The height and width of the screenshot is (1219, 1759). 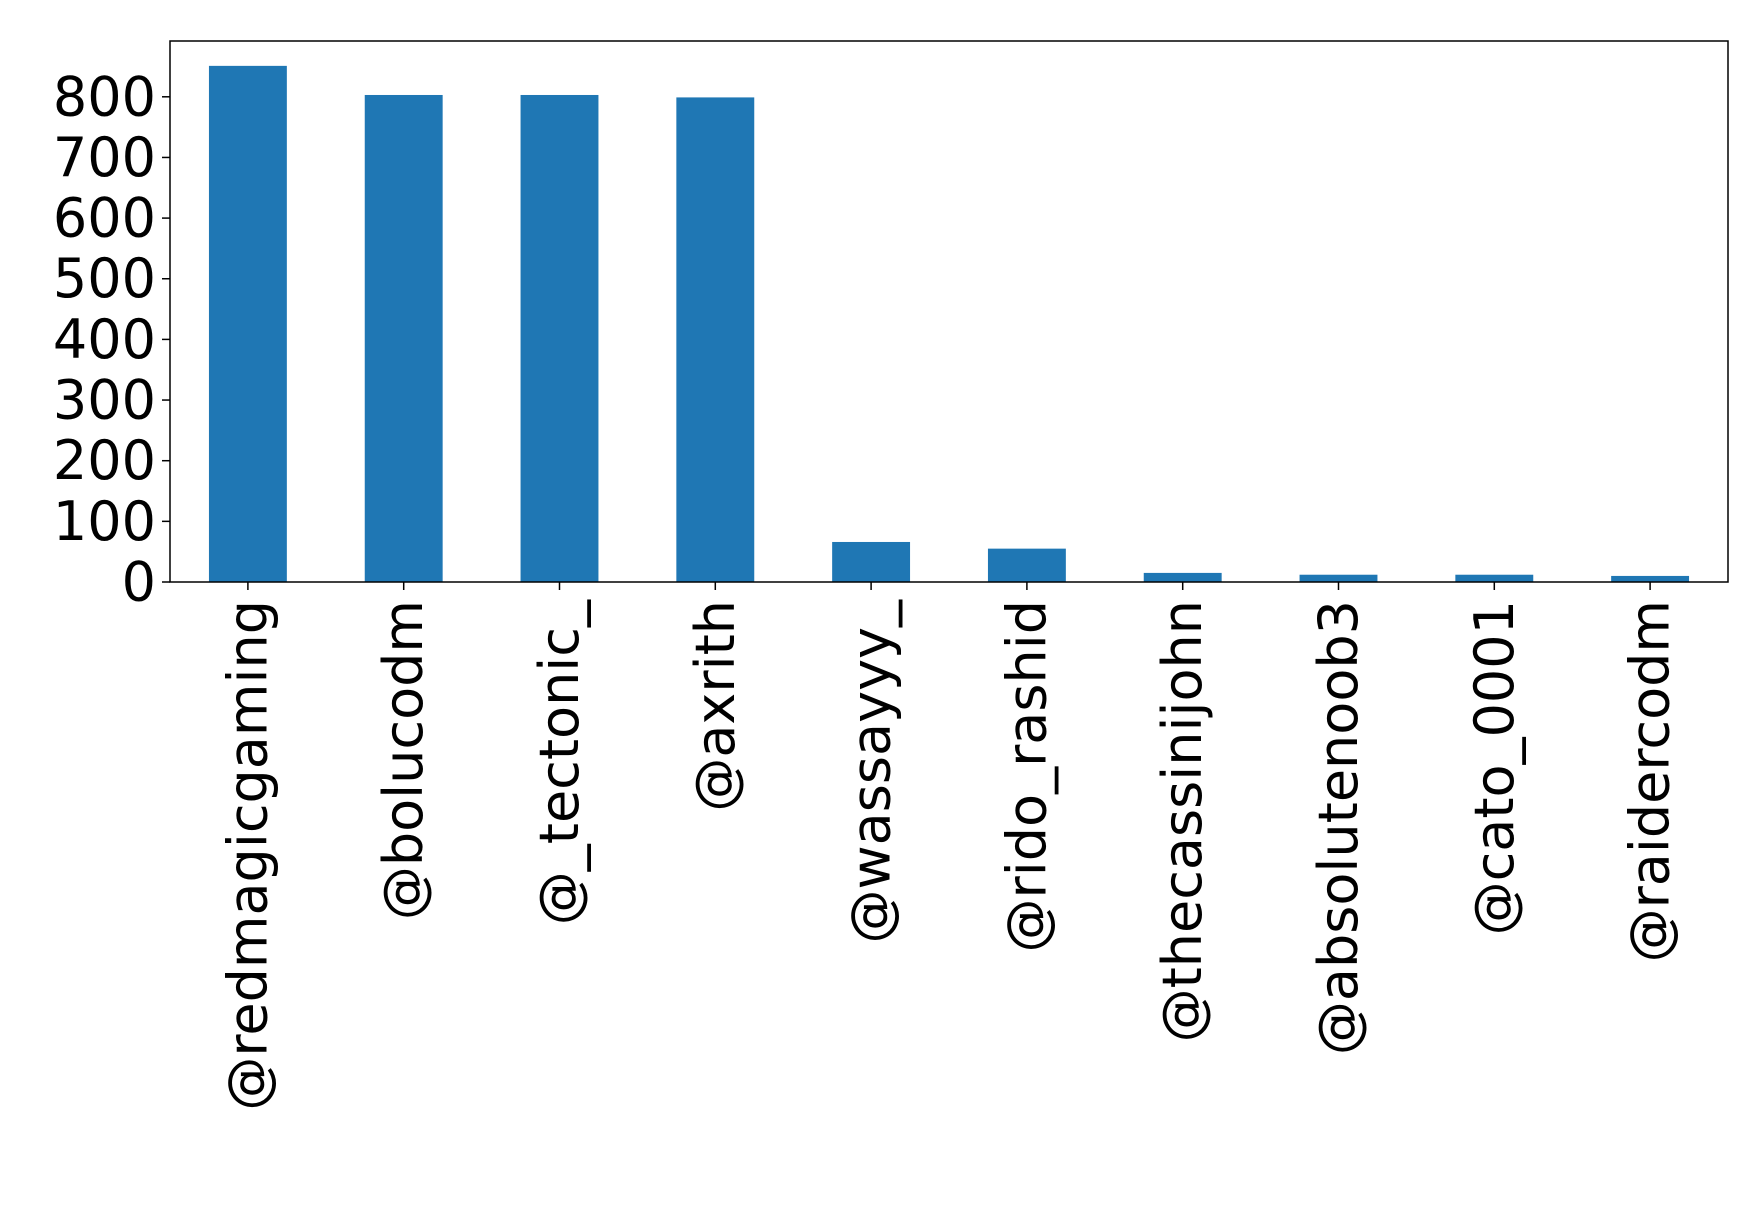 I want to click on y-tick-label: 200, so click(x=104, y=460).